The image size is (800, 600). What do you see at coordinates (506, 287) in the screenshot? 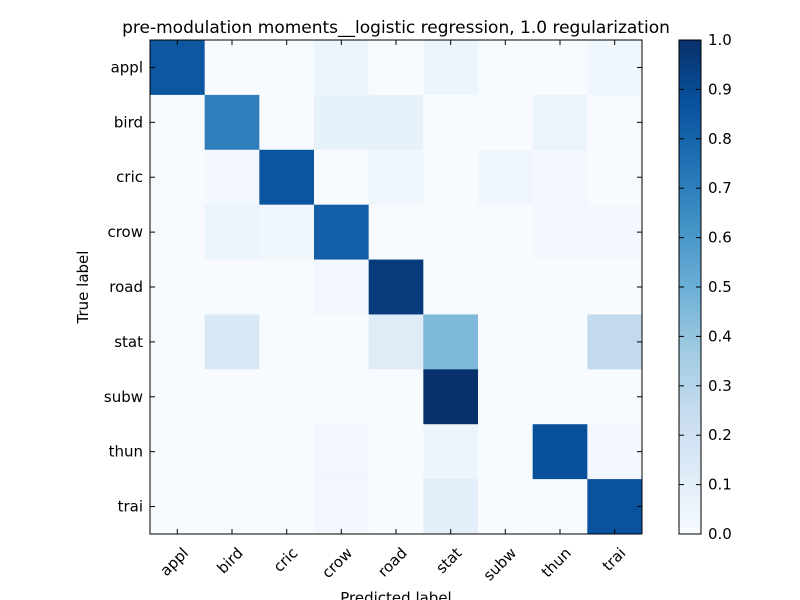
I see `heatmap-cell-road-subw` at bounding box center [506, 287].